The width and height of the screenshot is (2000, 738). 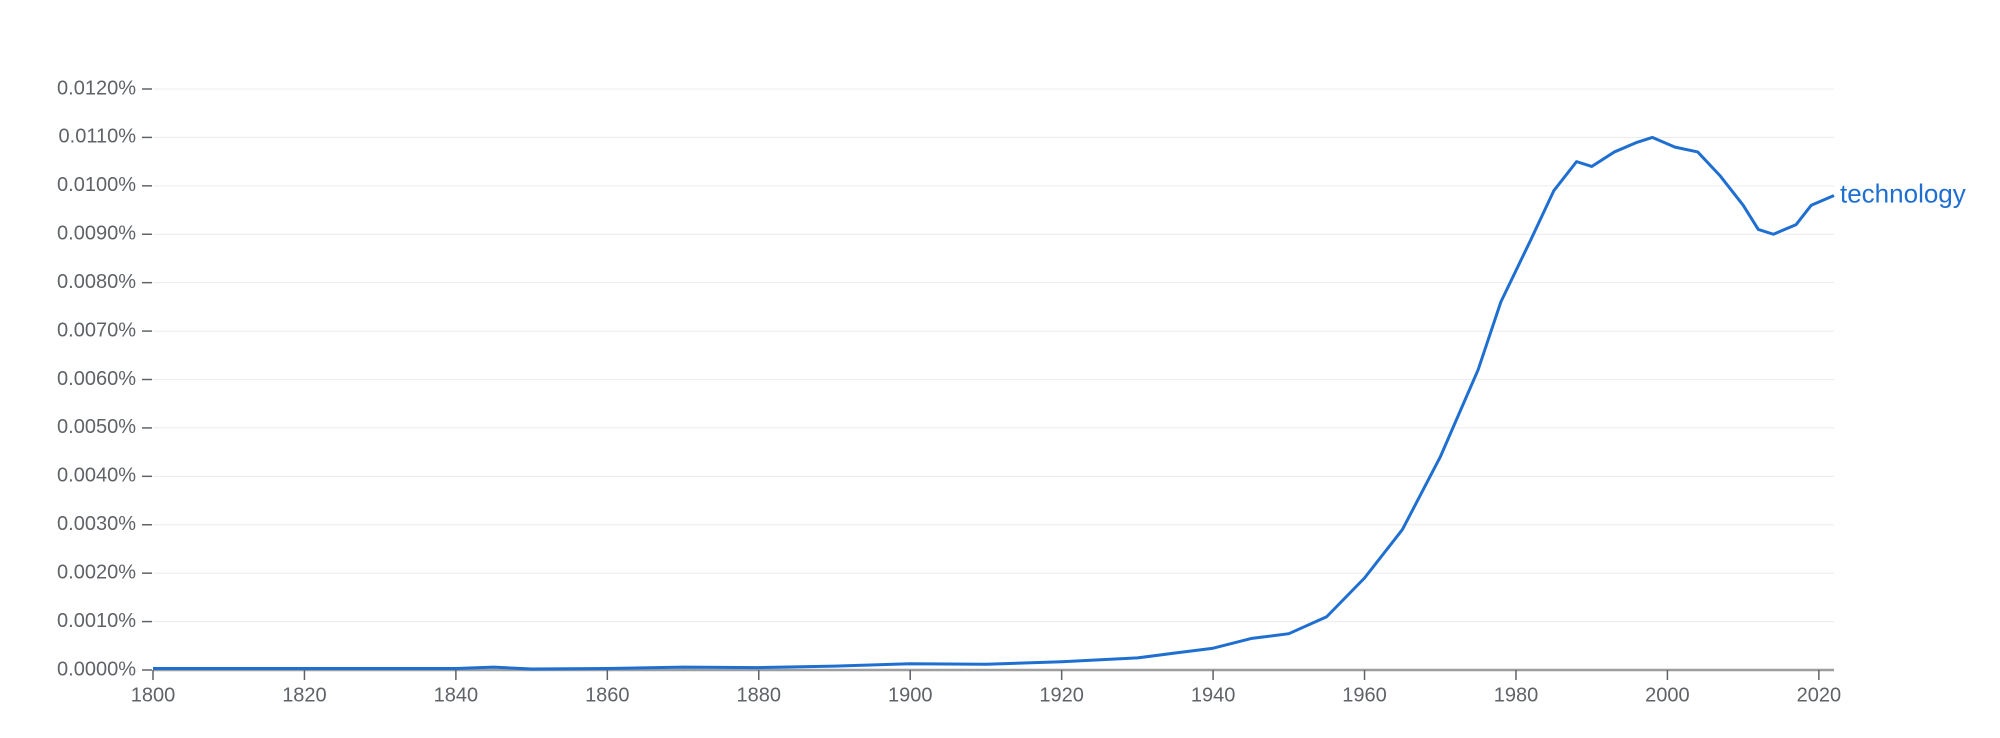 I want to click on x-tick-label: 1900, so click(x=910, y=695).